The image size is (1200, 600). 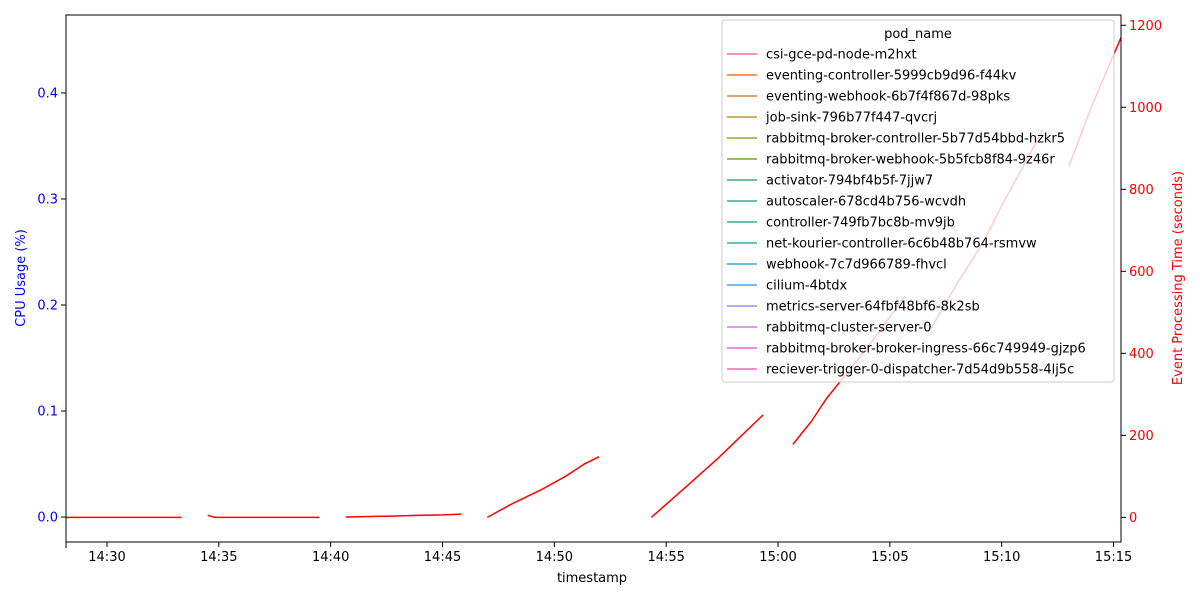 What do you see at coordinates (1145, 108) in the screenshot?
I see `y-right-tick-label: 1000` at bounding box center [1145, 108].